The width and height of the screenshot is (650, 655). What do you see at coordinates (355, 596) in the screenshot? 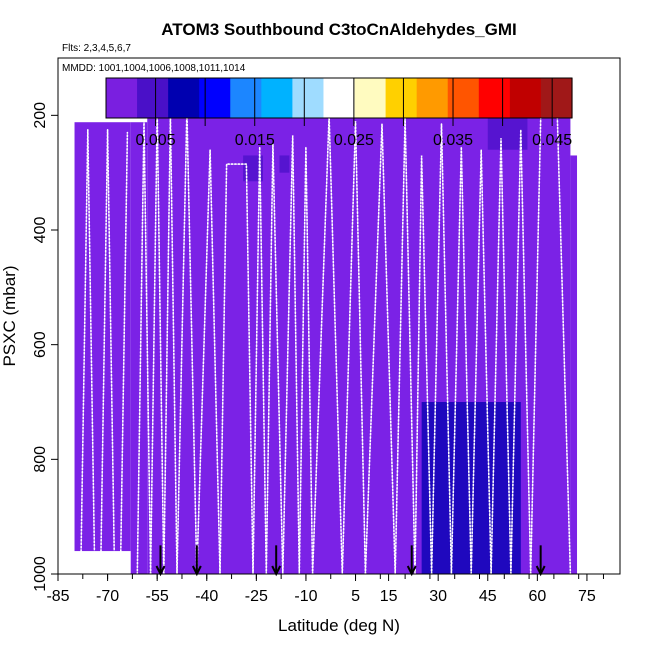
I see `x-tick-label: 5` at bounding box center [355, 596].